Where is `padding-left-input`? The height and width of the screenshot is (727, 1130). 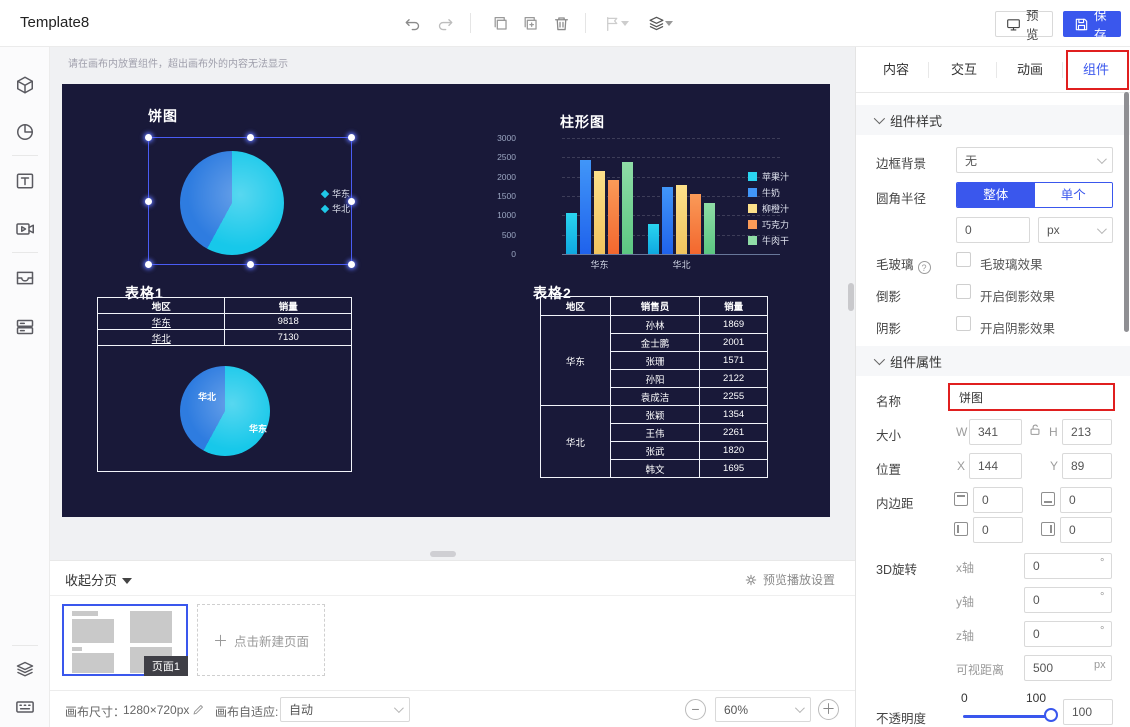
padding-left-input is located at coordinates (998, 530).